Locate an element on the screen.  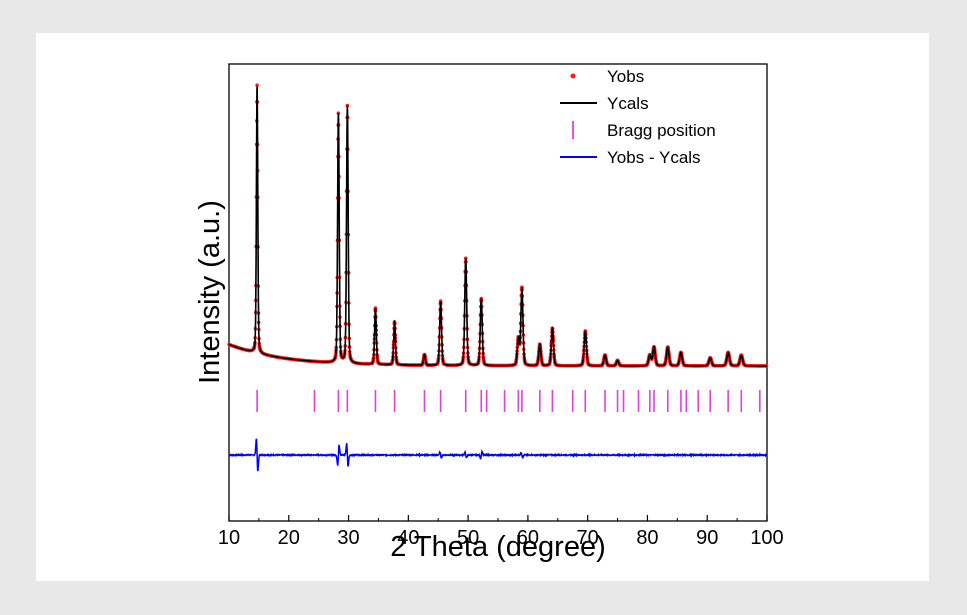
bragg-ticks is located at coordinates (508, 401).